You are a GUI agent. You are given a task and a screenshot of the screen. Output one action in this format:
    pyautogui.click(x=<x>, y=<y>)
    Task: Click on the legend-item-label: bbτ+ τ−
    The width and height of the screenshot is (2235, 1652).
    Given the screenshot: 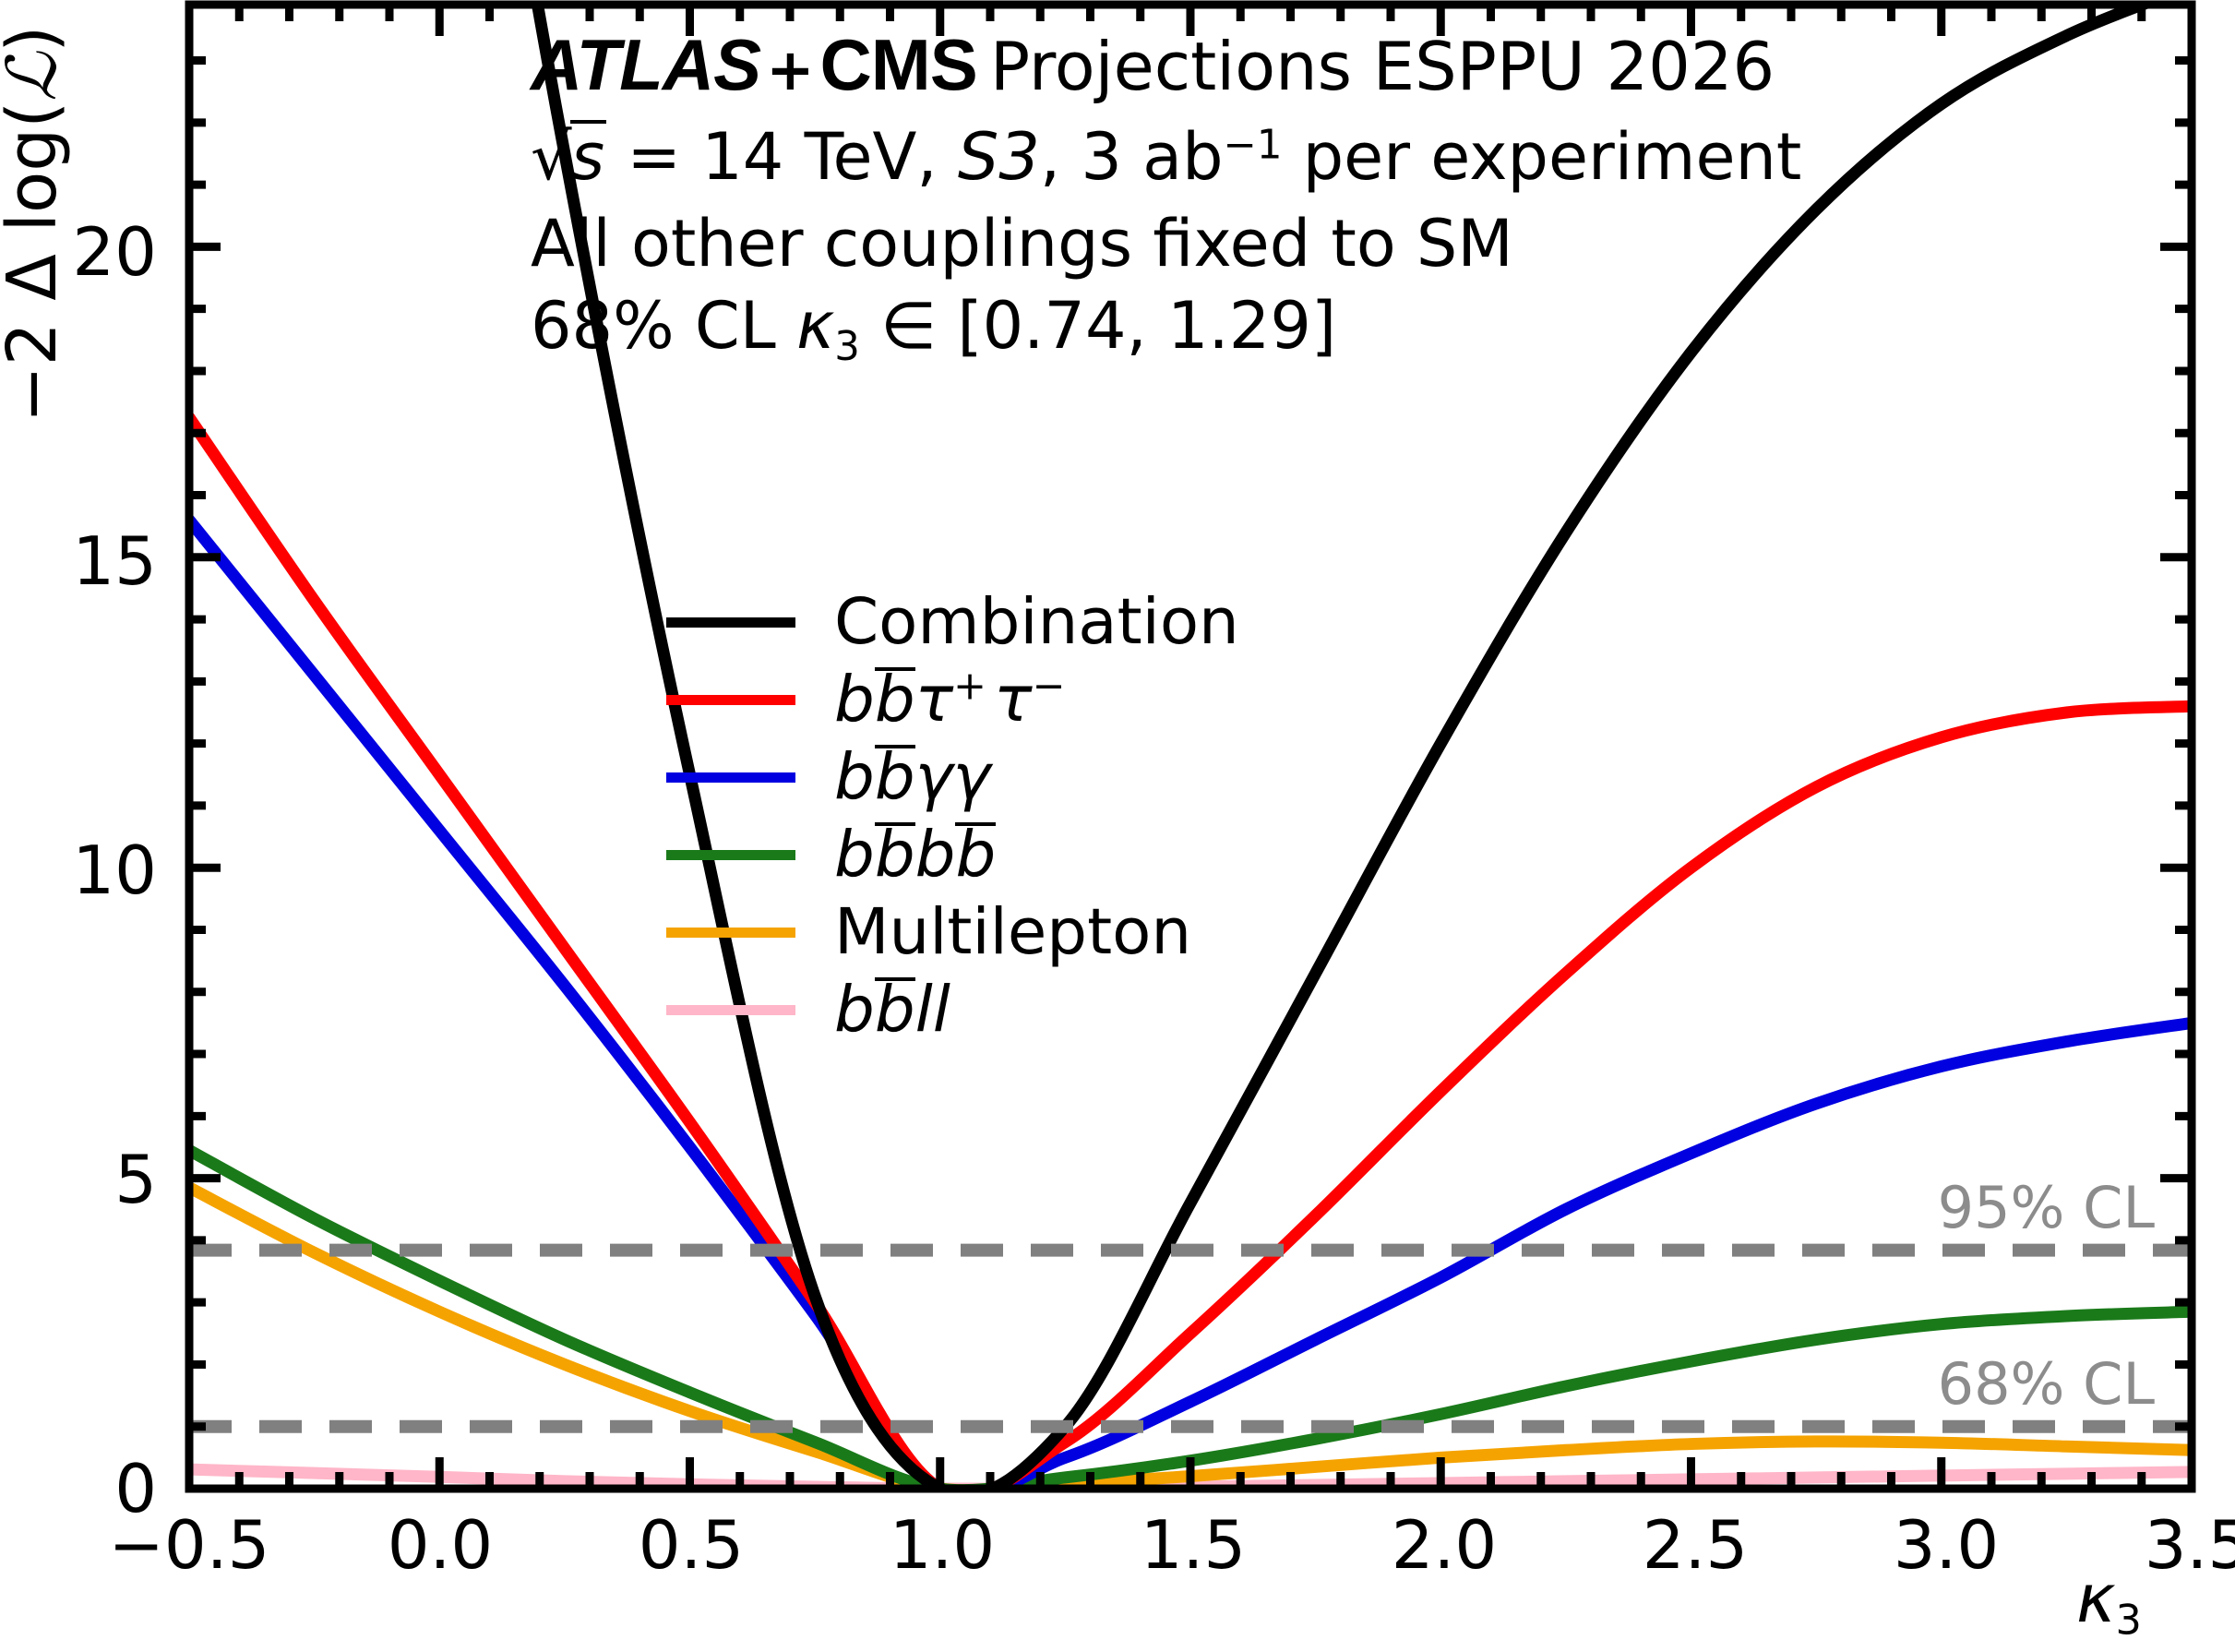 What is the action you would take?
    pyautogui.click(x=950, y=700)
    